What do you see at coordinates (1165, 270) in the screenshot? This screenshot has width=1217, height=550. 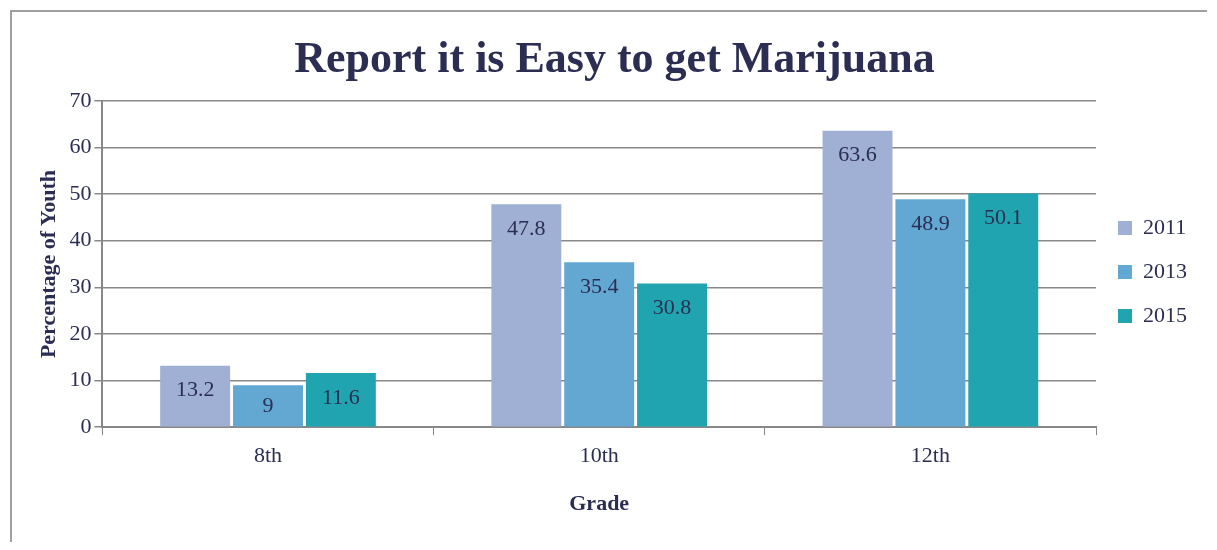 I see `legend-label: 2013` at bounding box center [1165, 270].